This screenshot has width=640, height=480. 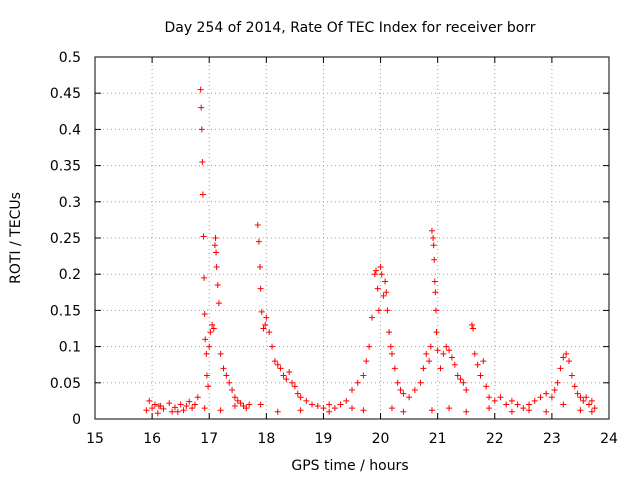 I want to click on x-axis-label: GPS time / hours, so click(x=349, y=466).